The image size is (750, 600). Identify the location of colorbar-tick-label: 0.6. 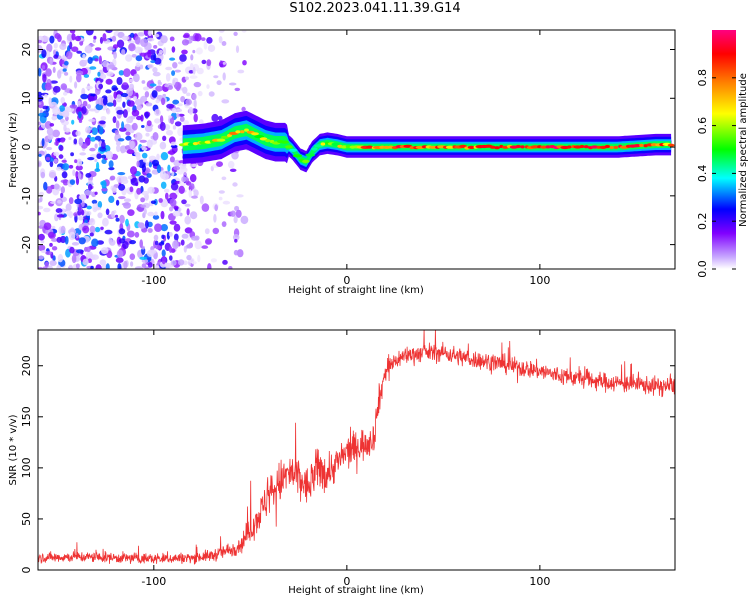
(702, 126).